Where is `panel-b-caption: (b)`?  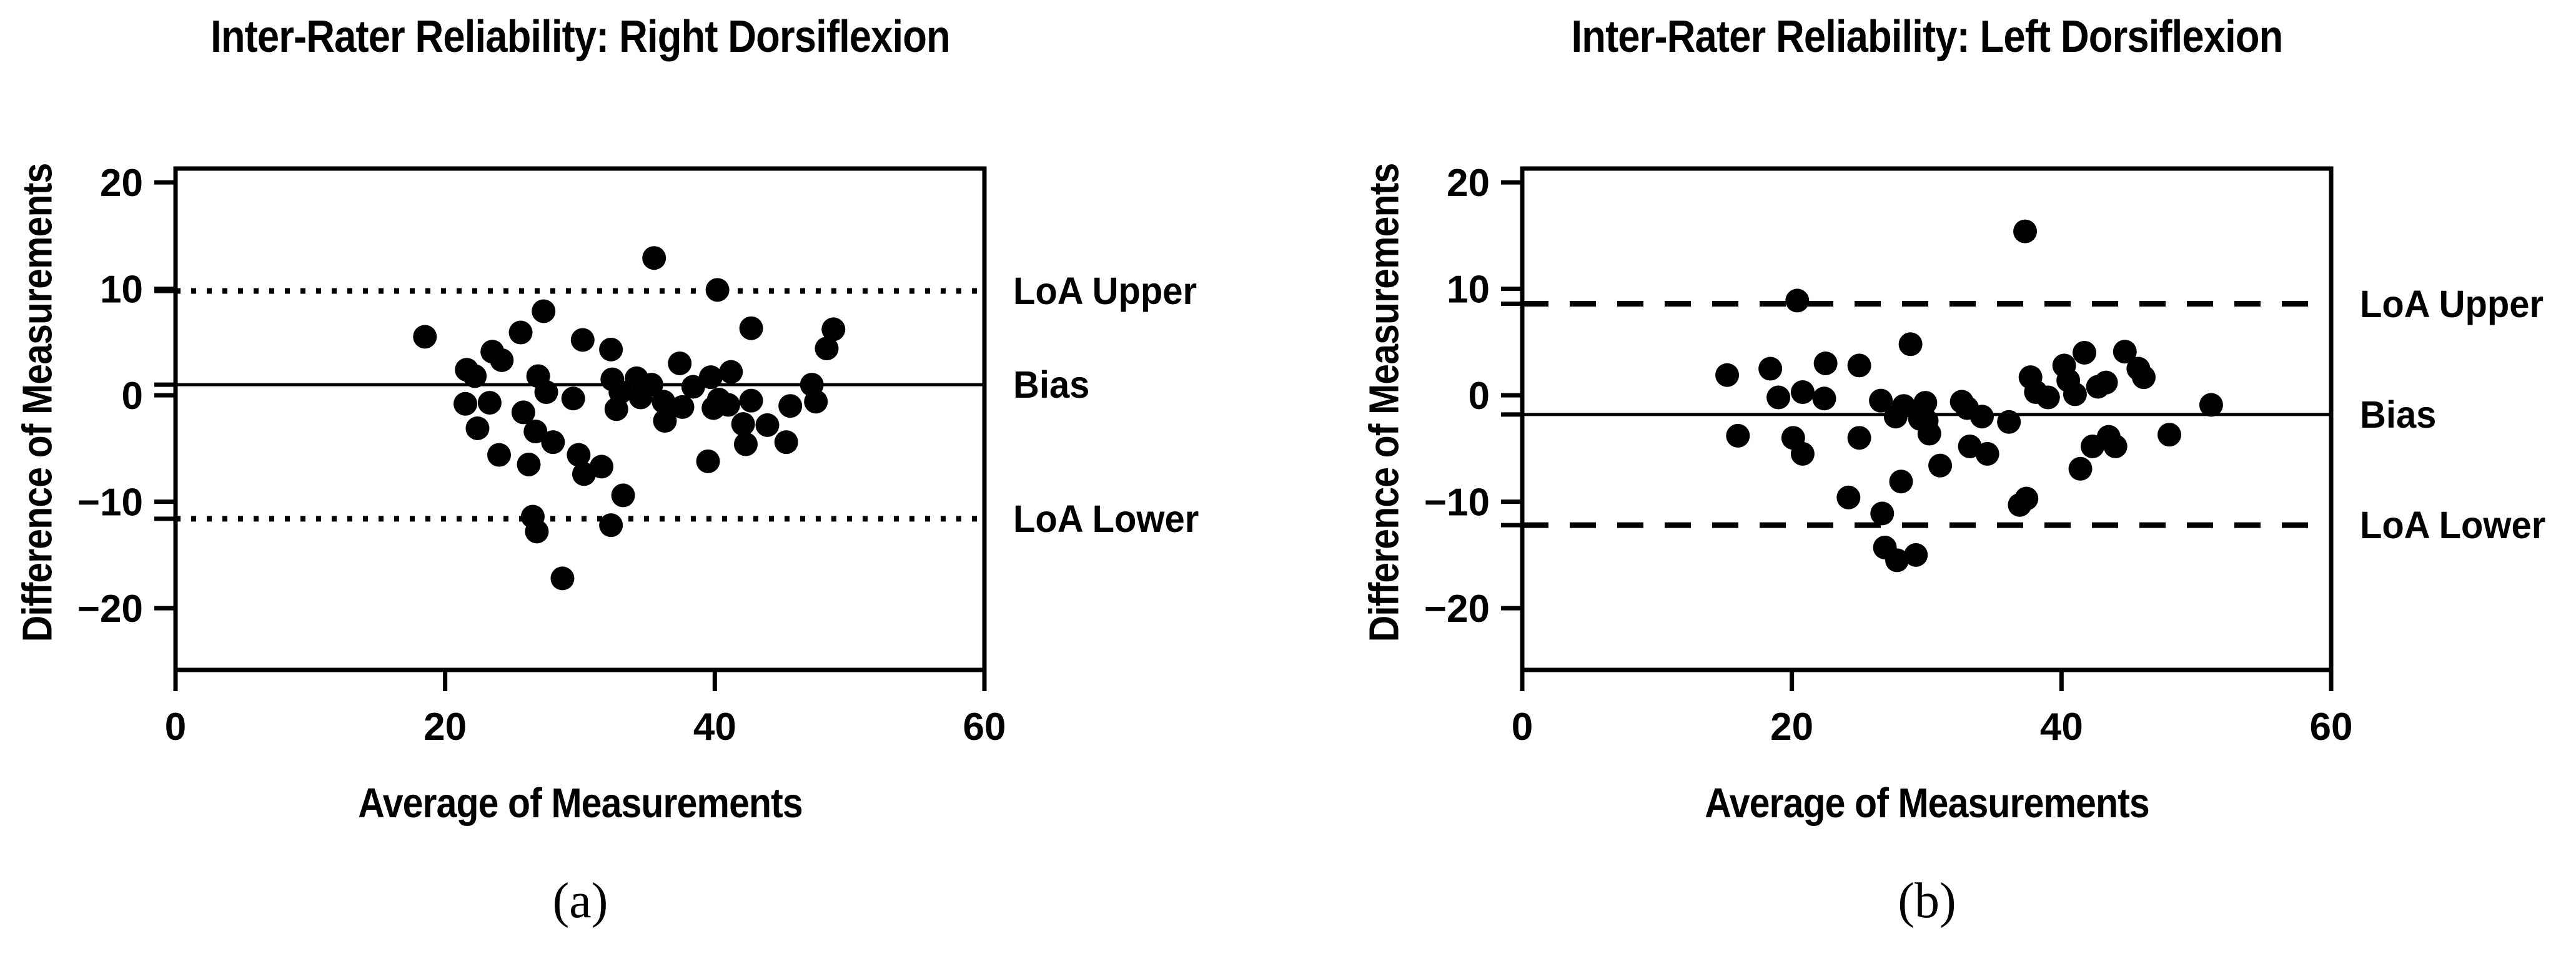
panel-b-caption: (b) is located at coordinates (1927, 900).